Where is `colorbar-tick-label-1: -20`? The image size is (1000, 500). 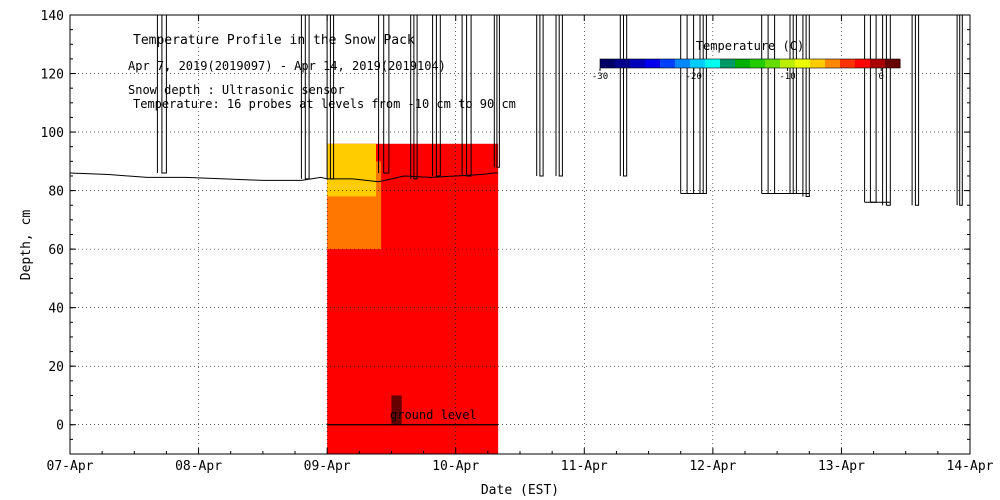 colorbar-tick-label-1: -20 is located at coordinates (694, 77).